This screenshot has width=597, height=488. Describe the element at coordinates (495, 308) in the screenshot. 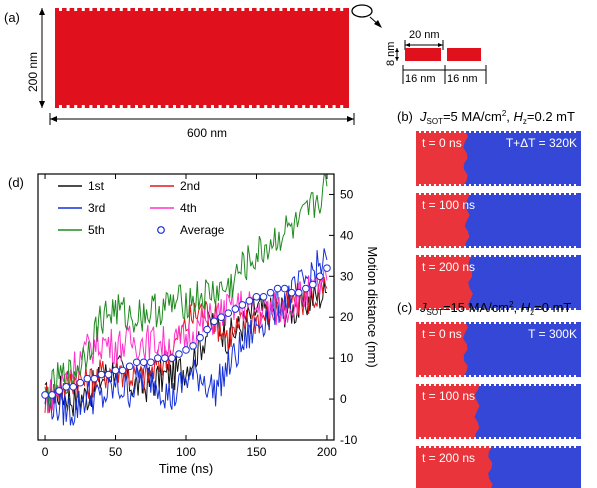

I see `panel-c-conditions: JSOT=15 MA/cm2, Hz=0 mT` at that location.